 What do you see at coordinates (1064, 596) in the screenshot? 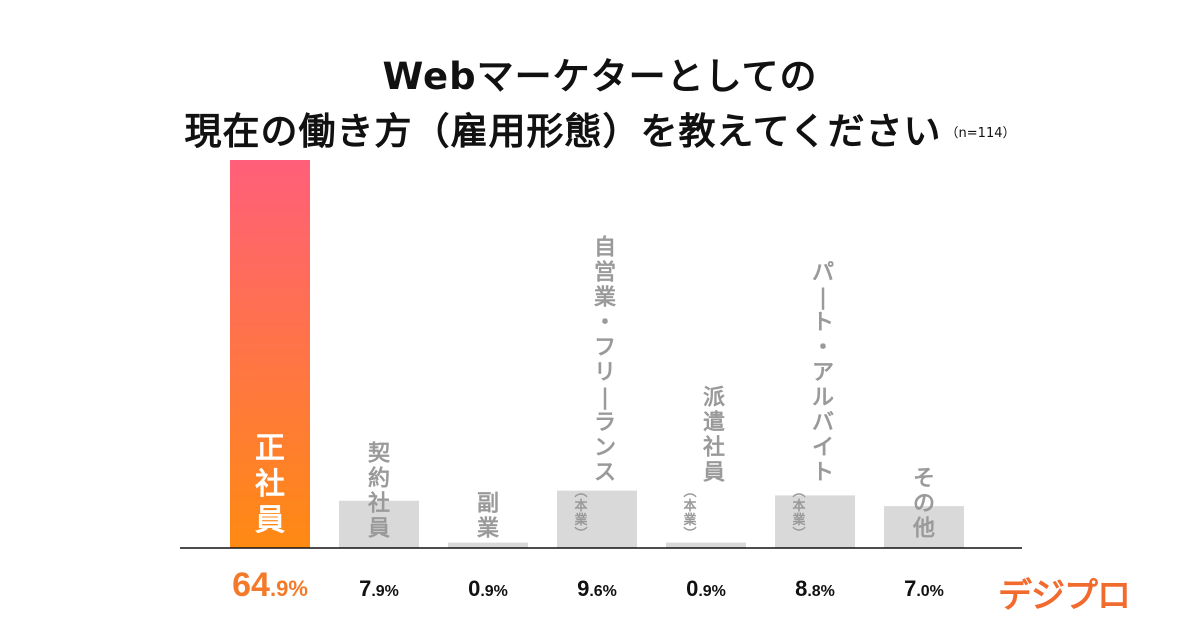
I see `digipro-logo: デジプロ` at bounding box center [1064, 596].